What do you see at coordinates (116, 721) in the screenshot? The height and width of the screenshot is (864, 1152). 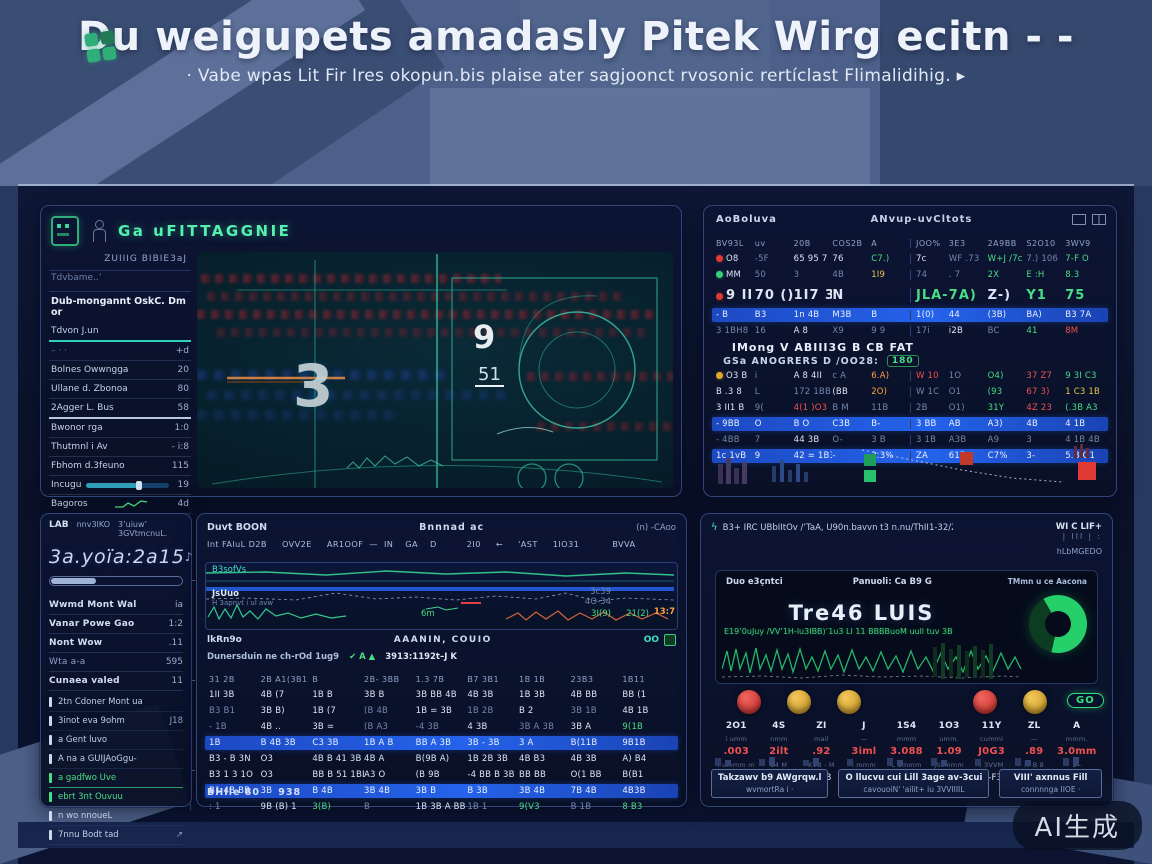 I see `list-item: 3inot eva 9ohm J18` at bounding box center [116, 721].